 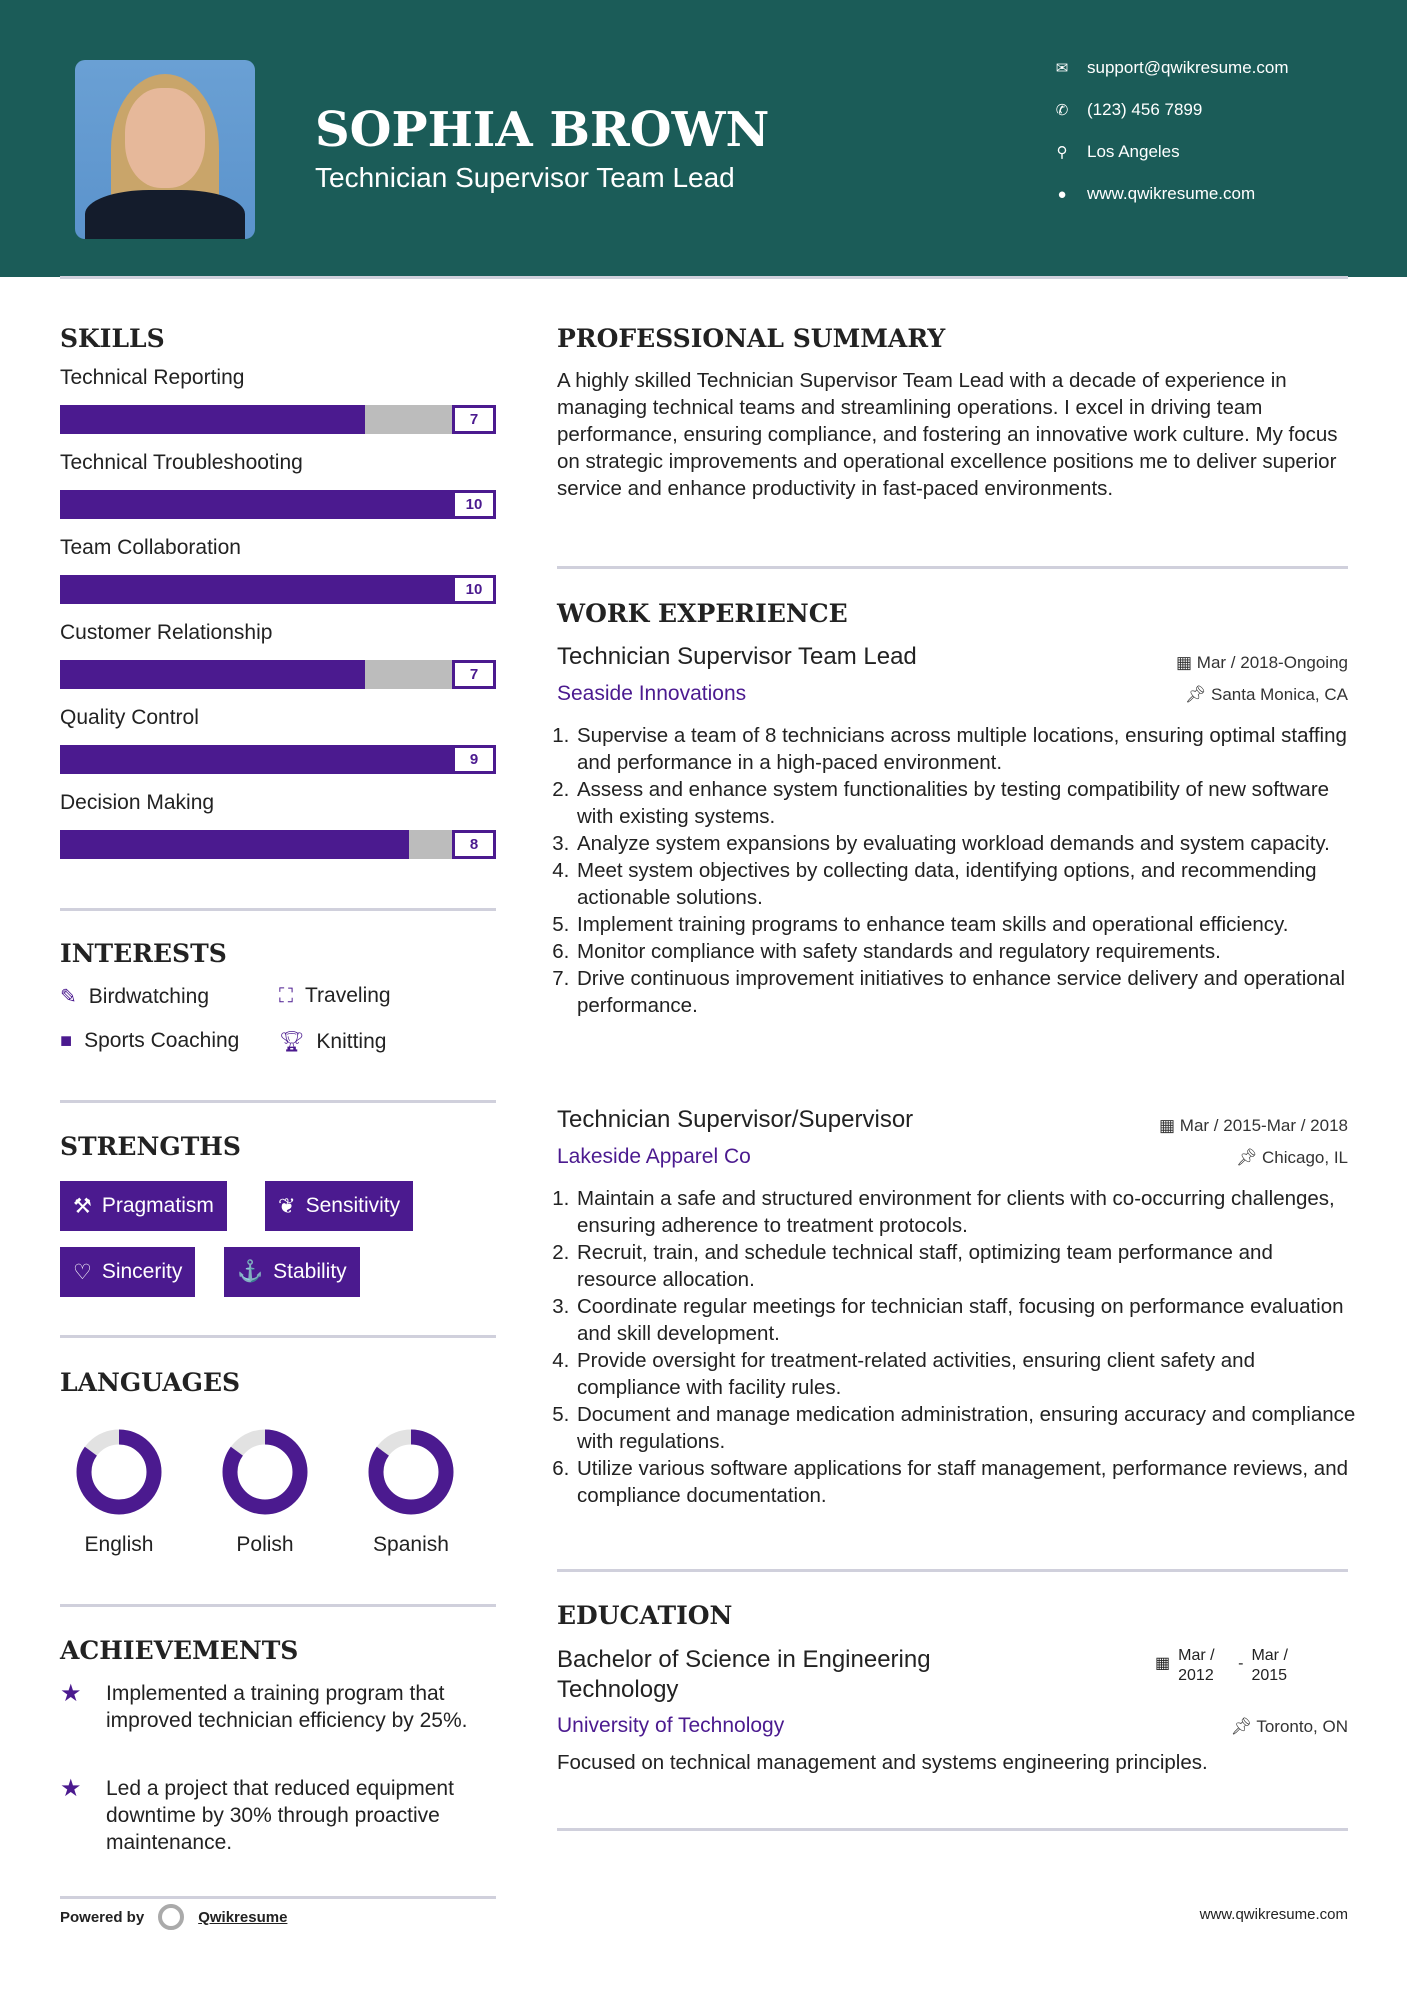 What do you see at coordinates (243, 1917) in the screenshot?
I see `qwikresume-link: Qwikresume` at bounding box center [243, 1917].